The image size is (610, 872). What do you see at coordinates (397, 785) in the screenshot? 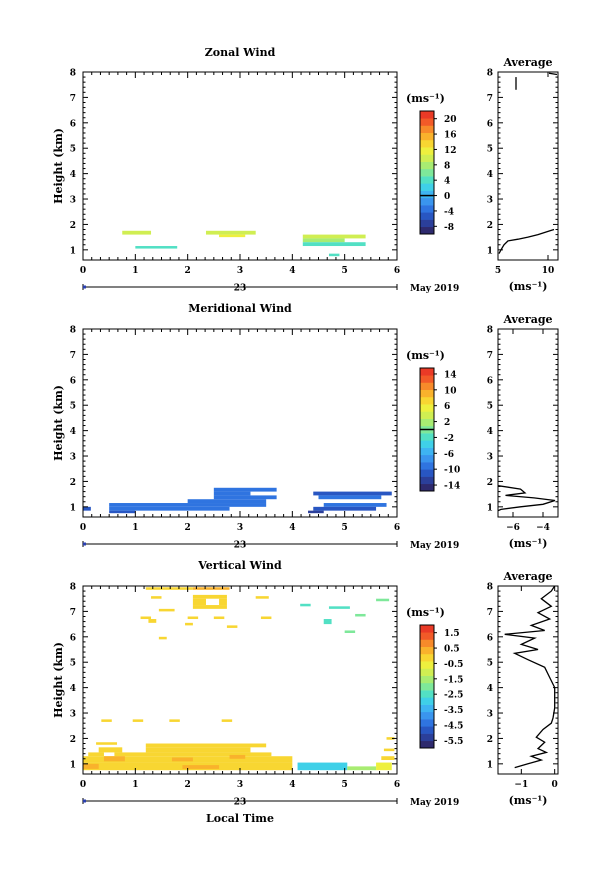
I see `x-tick-label: 6` at bounding box center [397, 785].